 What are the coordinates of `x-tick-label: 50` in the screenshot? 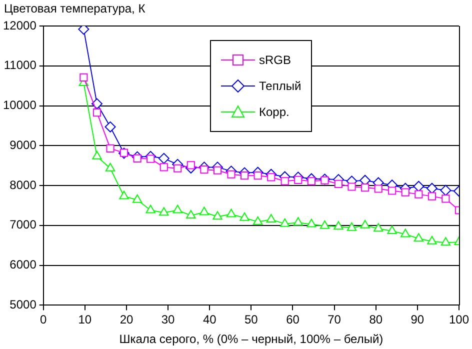 It's located at (251, 319).